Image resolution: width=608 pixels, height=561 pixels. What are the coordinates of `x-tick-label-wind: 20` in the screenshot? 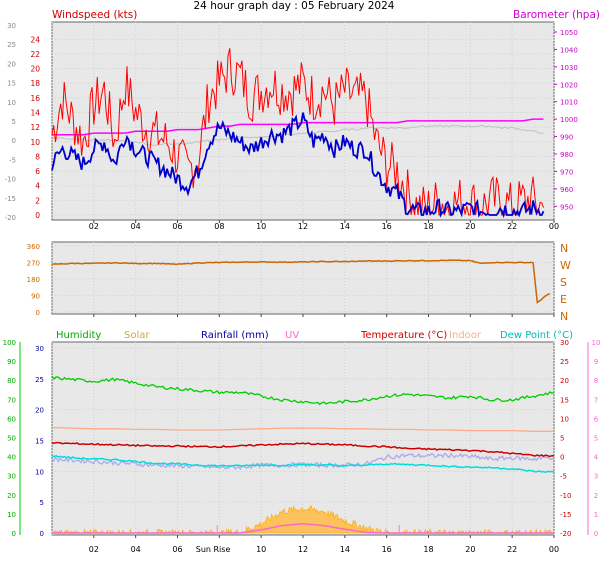 It's located at (470, 226).